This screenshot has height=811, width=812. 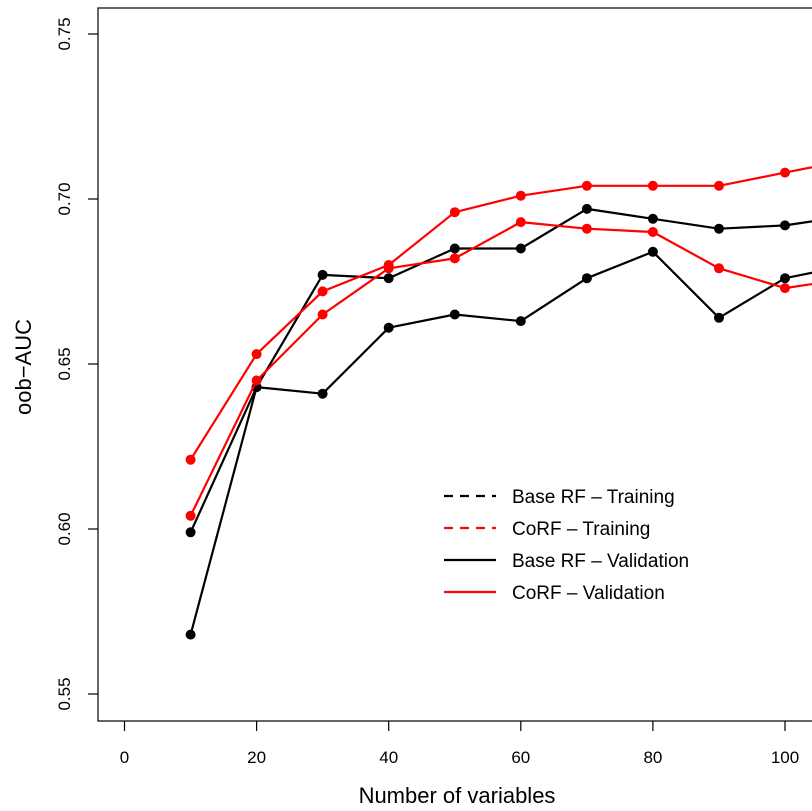 I want to click on x-tick-label: 80, so click(x=652, y=757).